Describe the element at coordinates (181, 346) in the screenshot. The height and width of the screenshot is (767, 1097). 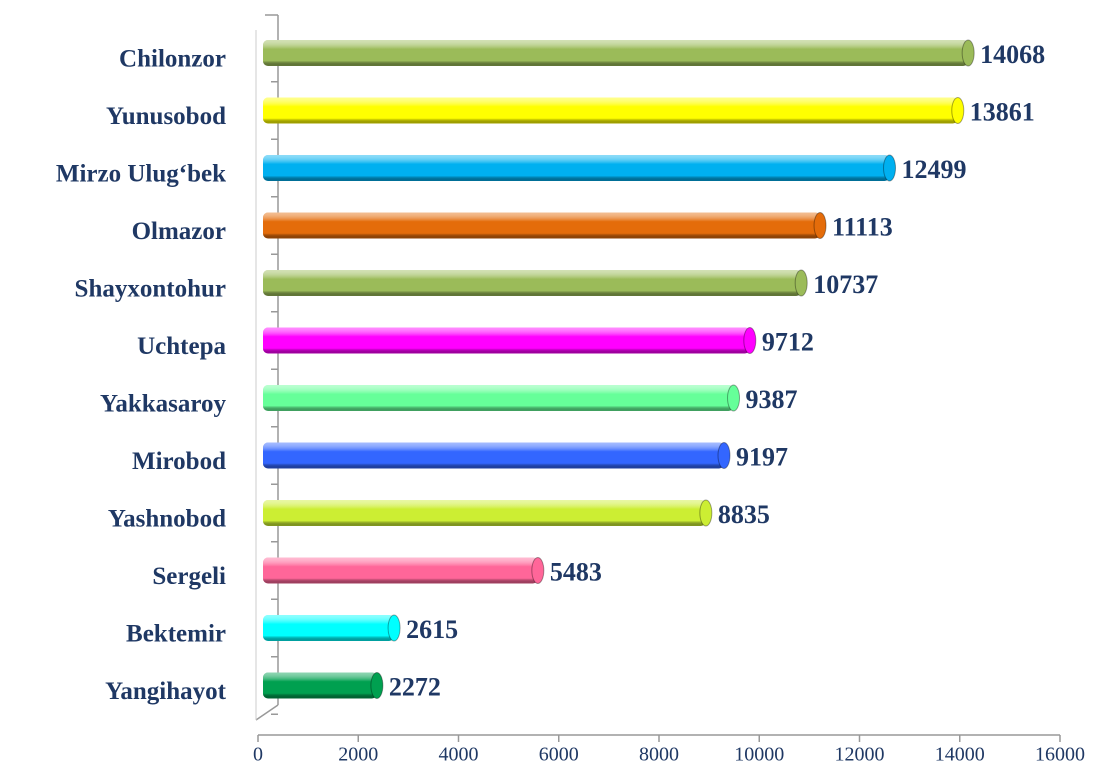
I see `y-tick-label: Uchtepa` at that location.